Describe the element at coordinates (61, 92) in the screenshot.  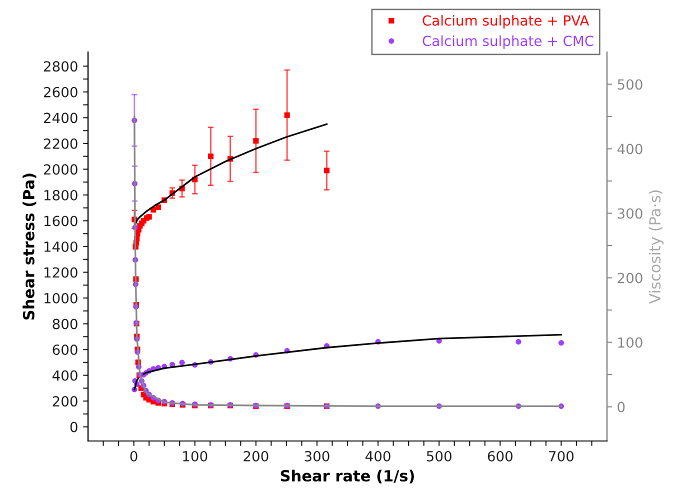
I see `y-tick-label: 2600` at that location.